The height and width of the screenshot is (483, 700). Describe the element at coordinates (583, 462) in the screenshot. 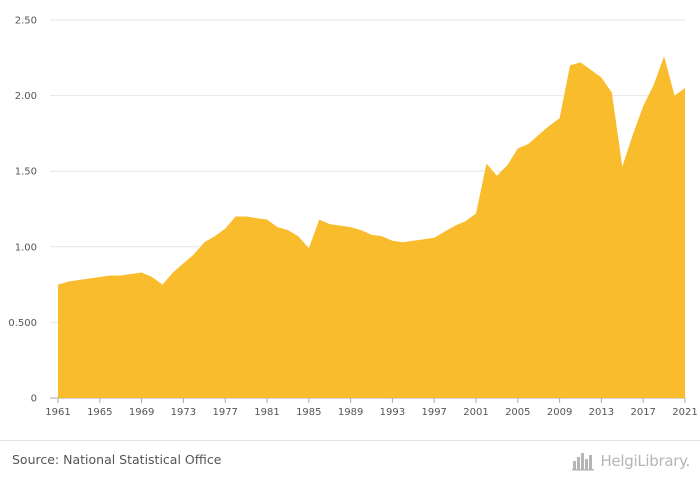

I see `city-skyline-icon` at that location.